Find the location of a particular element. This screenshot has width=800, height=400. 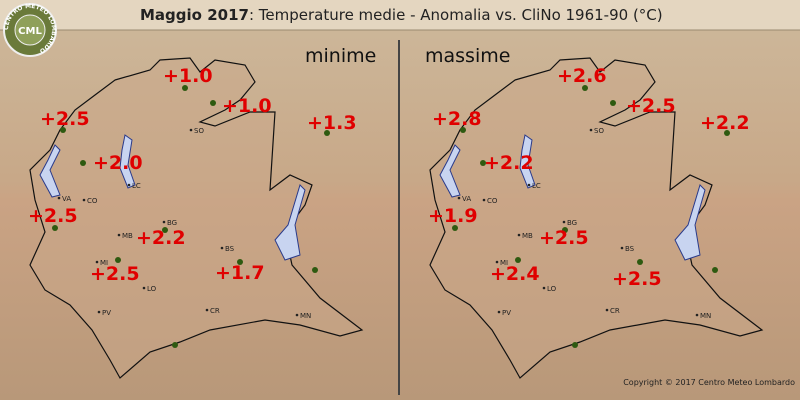

anomaly-label: +2.8 is located at coordinates (457, 119).